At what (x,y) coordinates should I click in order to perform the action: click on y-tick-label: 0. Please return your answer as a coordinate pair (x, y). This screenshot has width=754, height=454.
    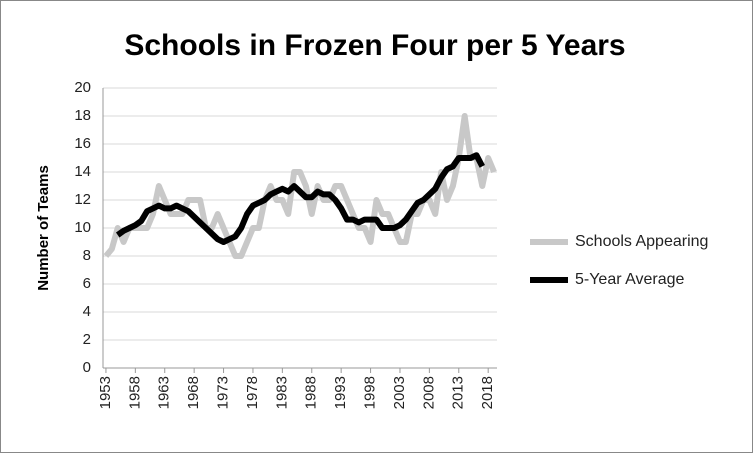
    Looking at the image, I should click on (87, 367).